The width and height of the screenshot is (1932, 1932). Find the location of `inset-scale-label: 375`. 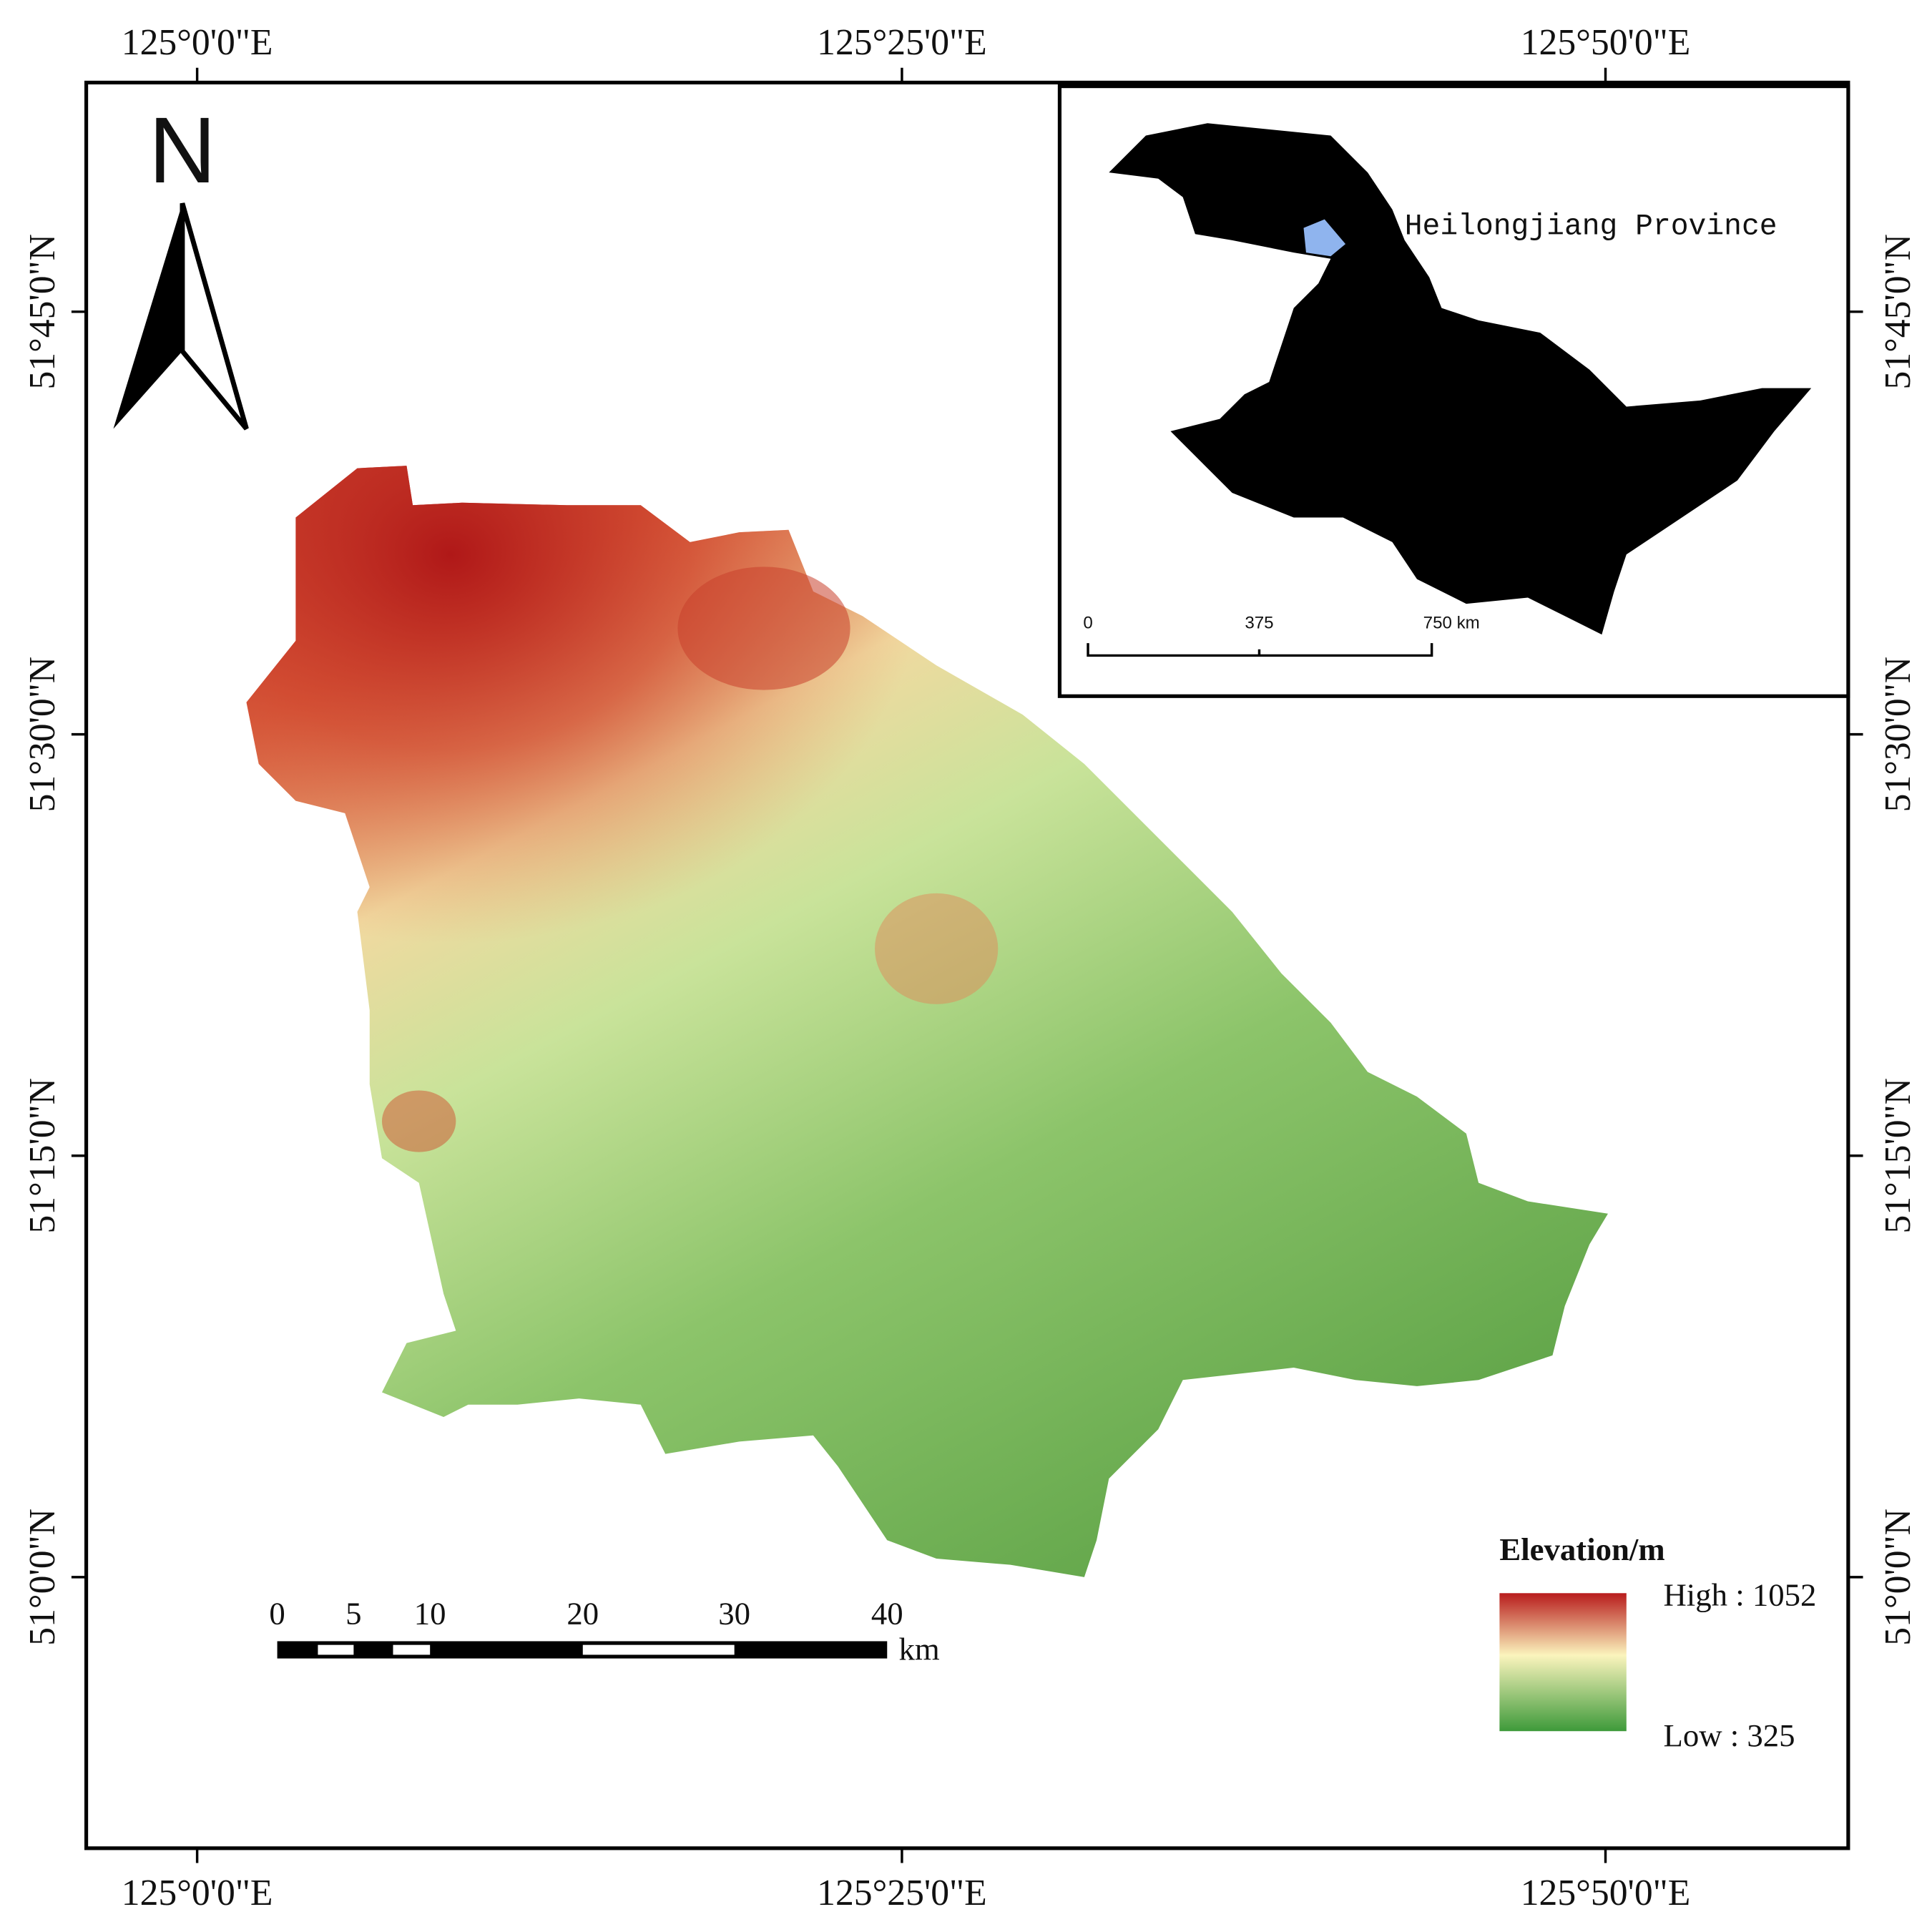

inset-scale-label: 375 is located at coordinates (1259, 623).